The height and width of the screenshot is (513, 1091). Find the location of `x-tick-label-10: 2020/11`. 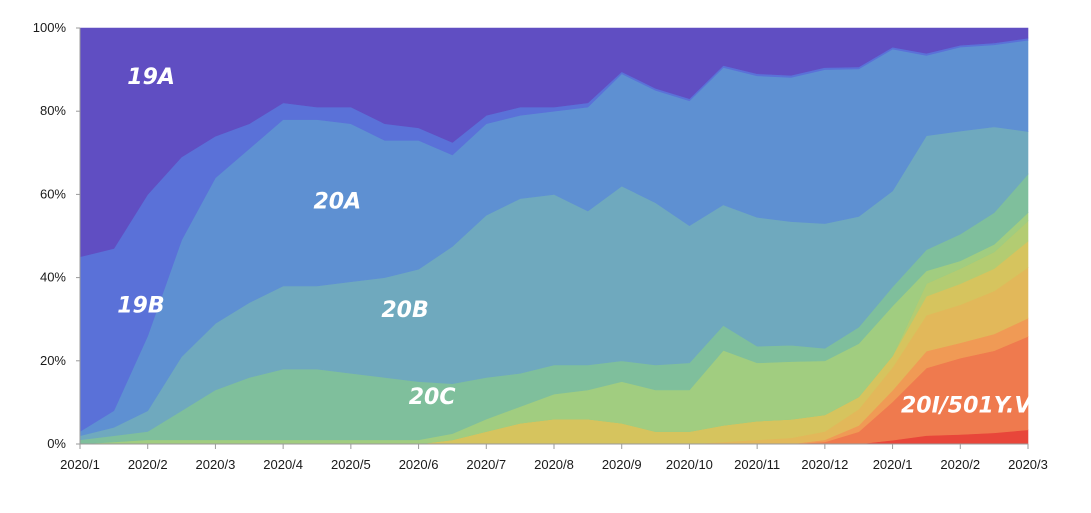

x-tick-label-10: 2020/11 is located at coordinates (757, 464).